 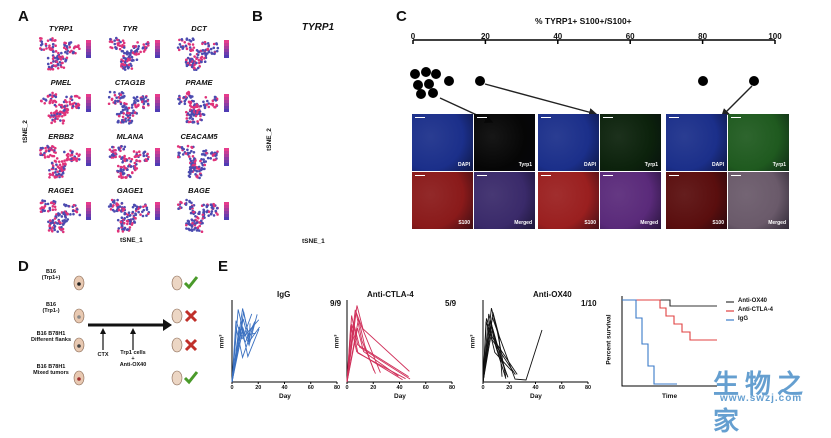 I want to click on panel-c-tick-label: 80, so click(x=703, y=36).